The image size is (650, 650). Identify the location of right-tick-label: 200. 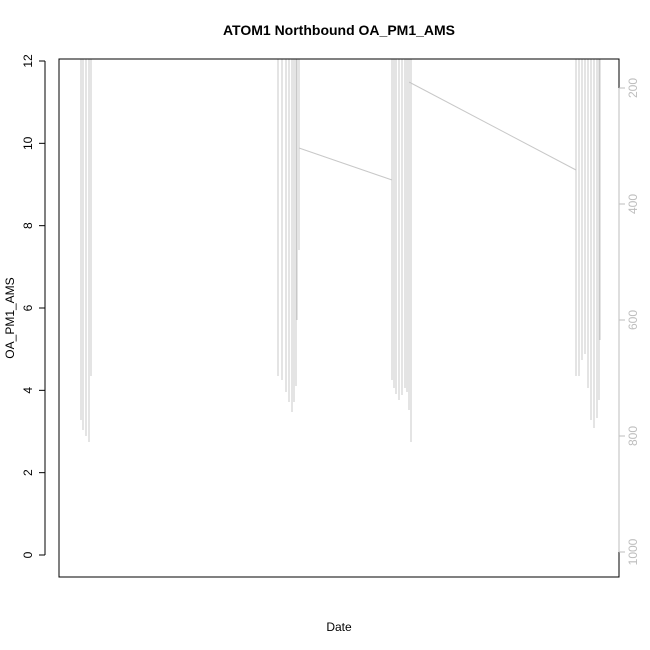
(633, 88).